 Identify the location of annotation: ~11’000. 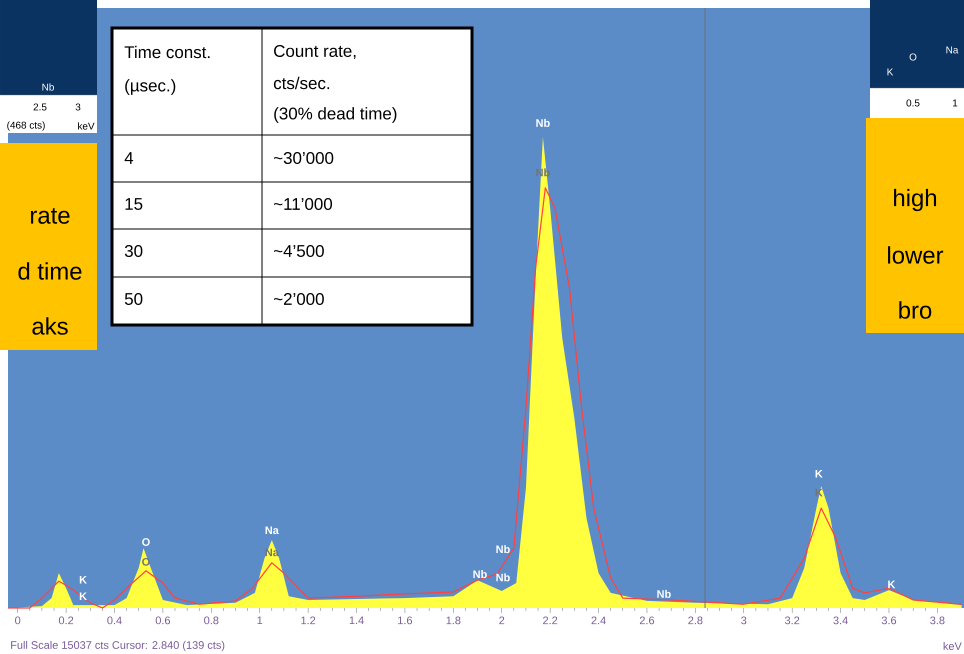
(303, 204).